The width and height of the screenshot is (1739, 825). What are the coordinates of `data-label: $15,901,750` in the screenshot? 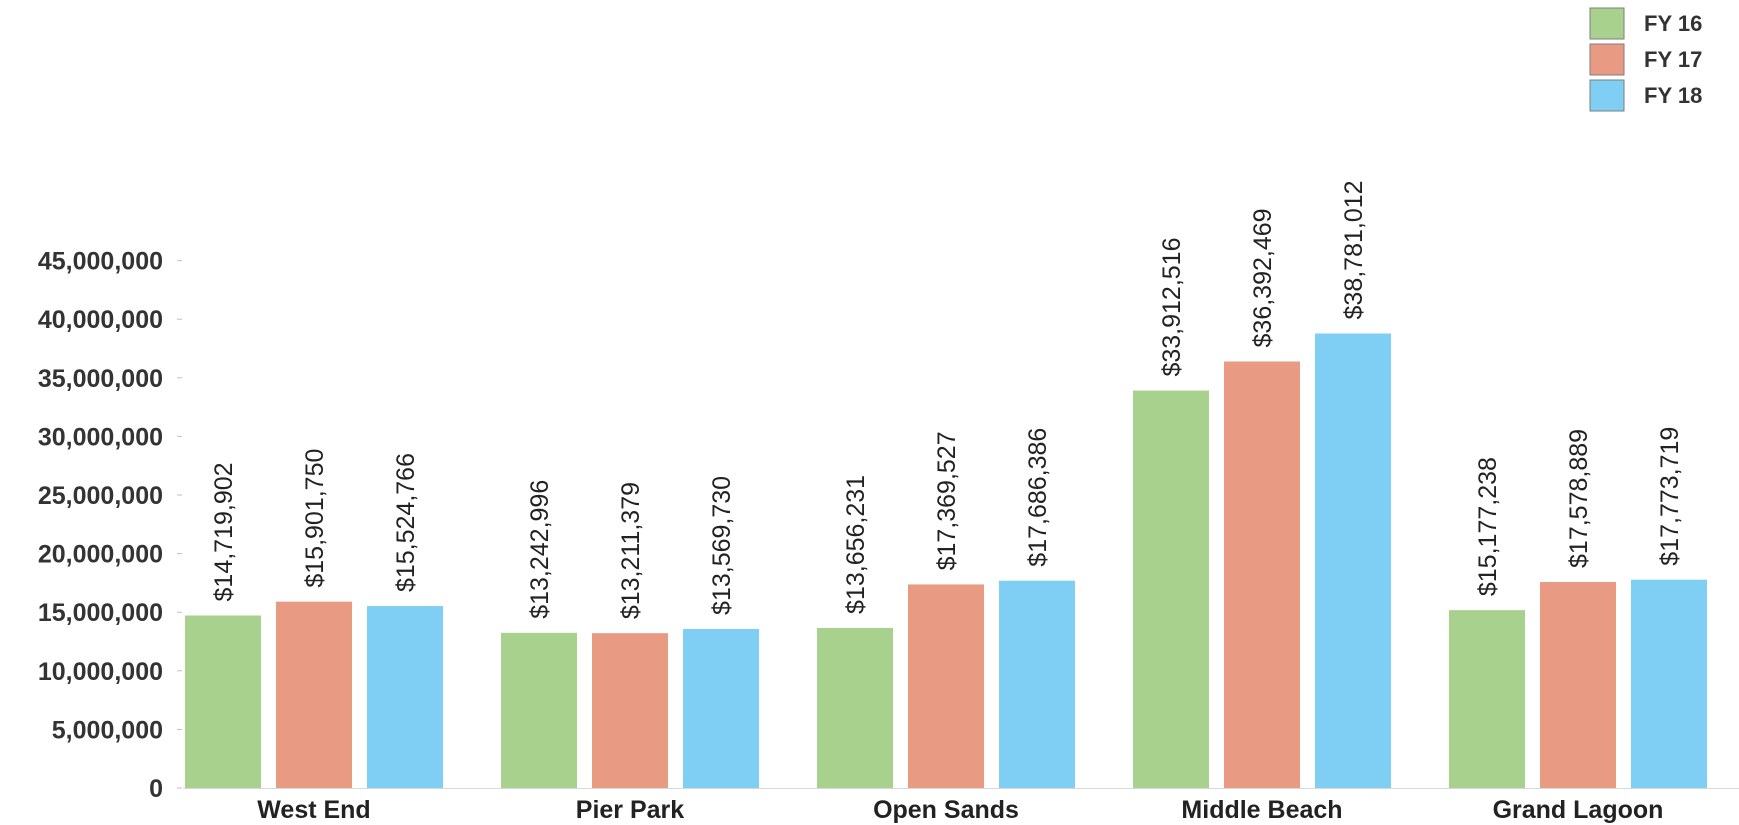 It's located at (315, 518).